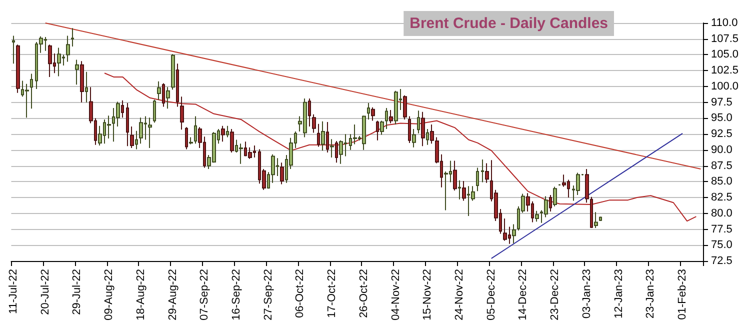 The height and width of the screenshot is (336, 752). I want to click on y-tick-label: 107.5, so click(725, 38).